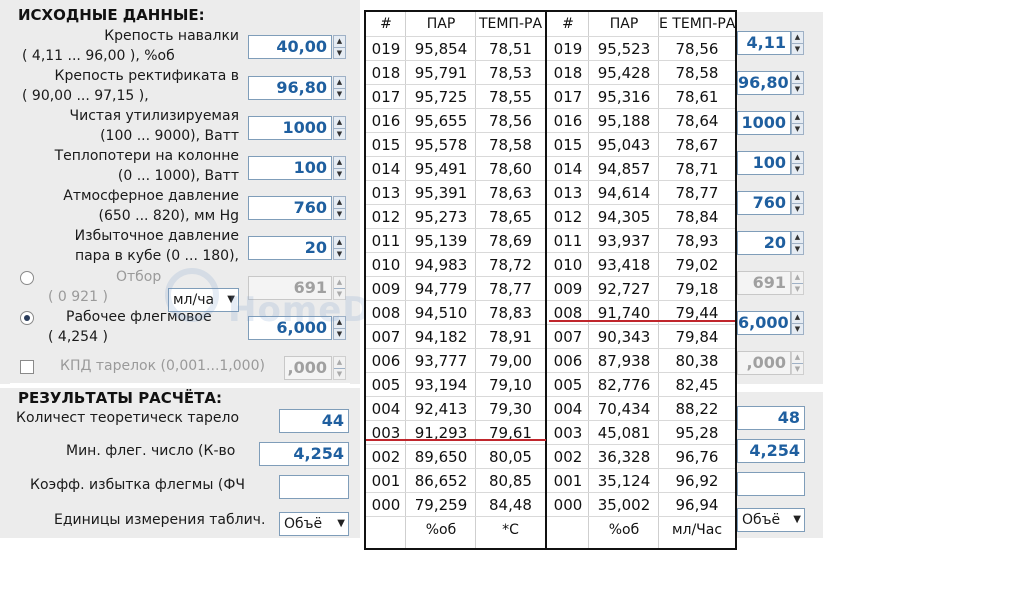 The image size is (1032, 608). I want to click on power-spinner: ▲ ▼, so click(339, 128).